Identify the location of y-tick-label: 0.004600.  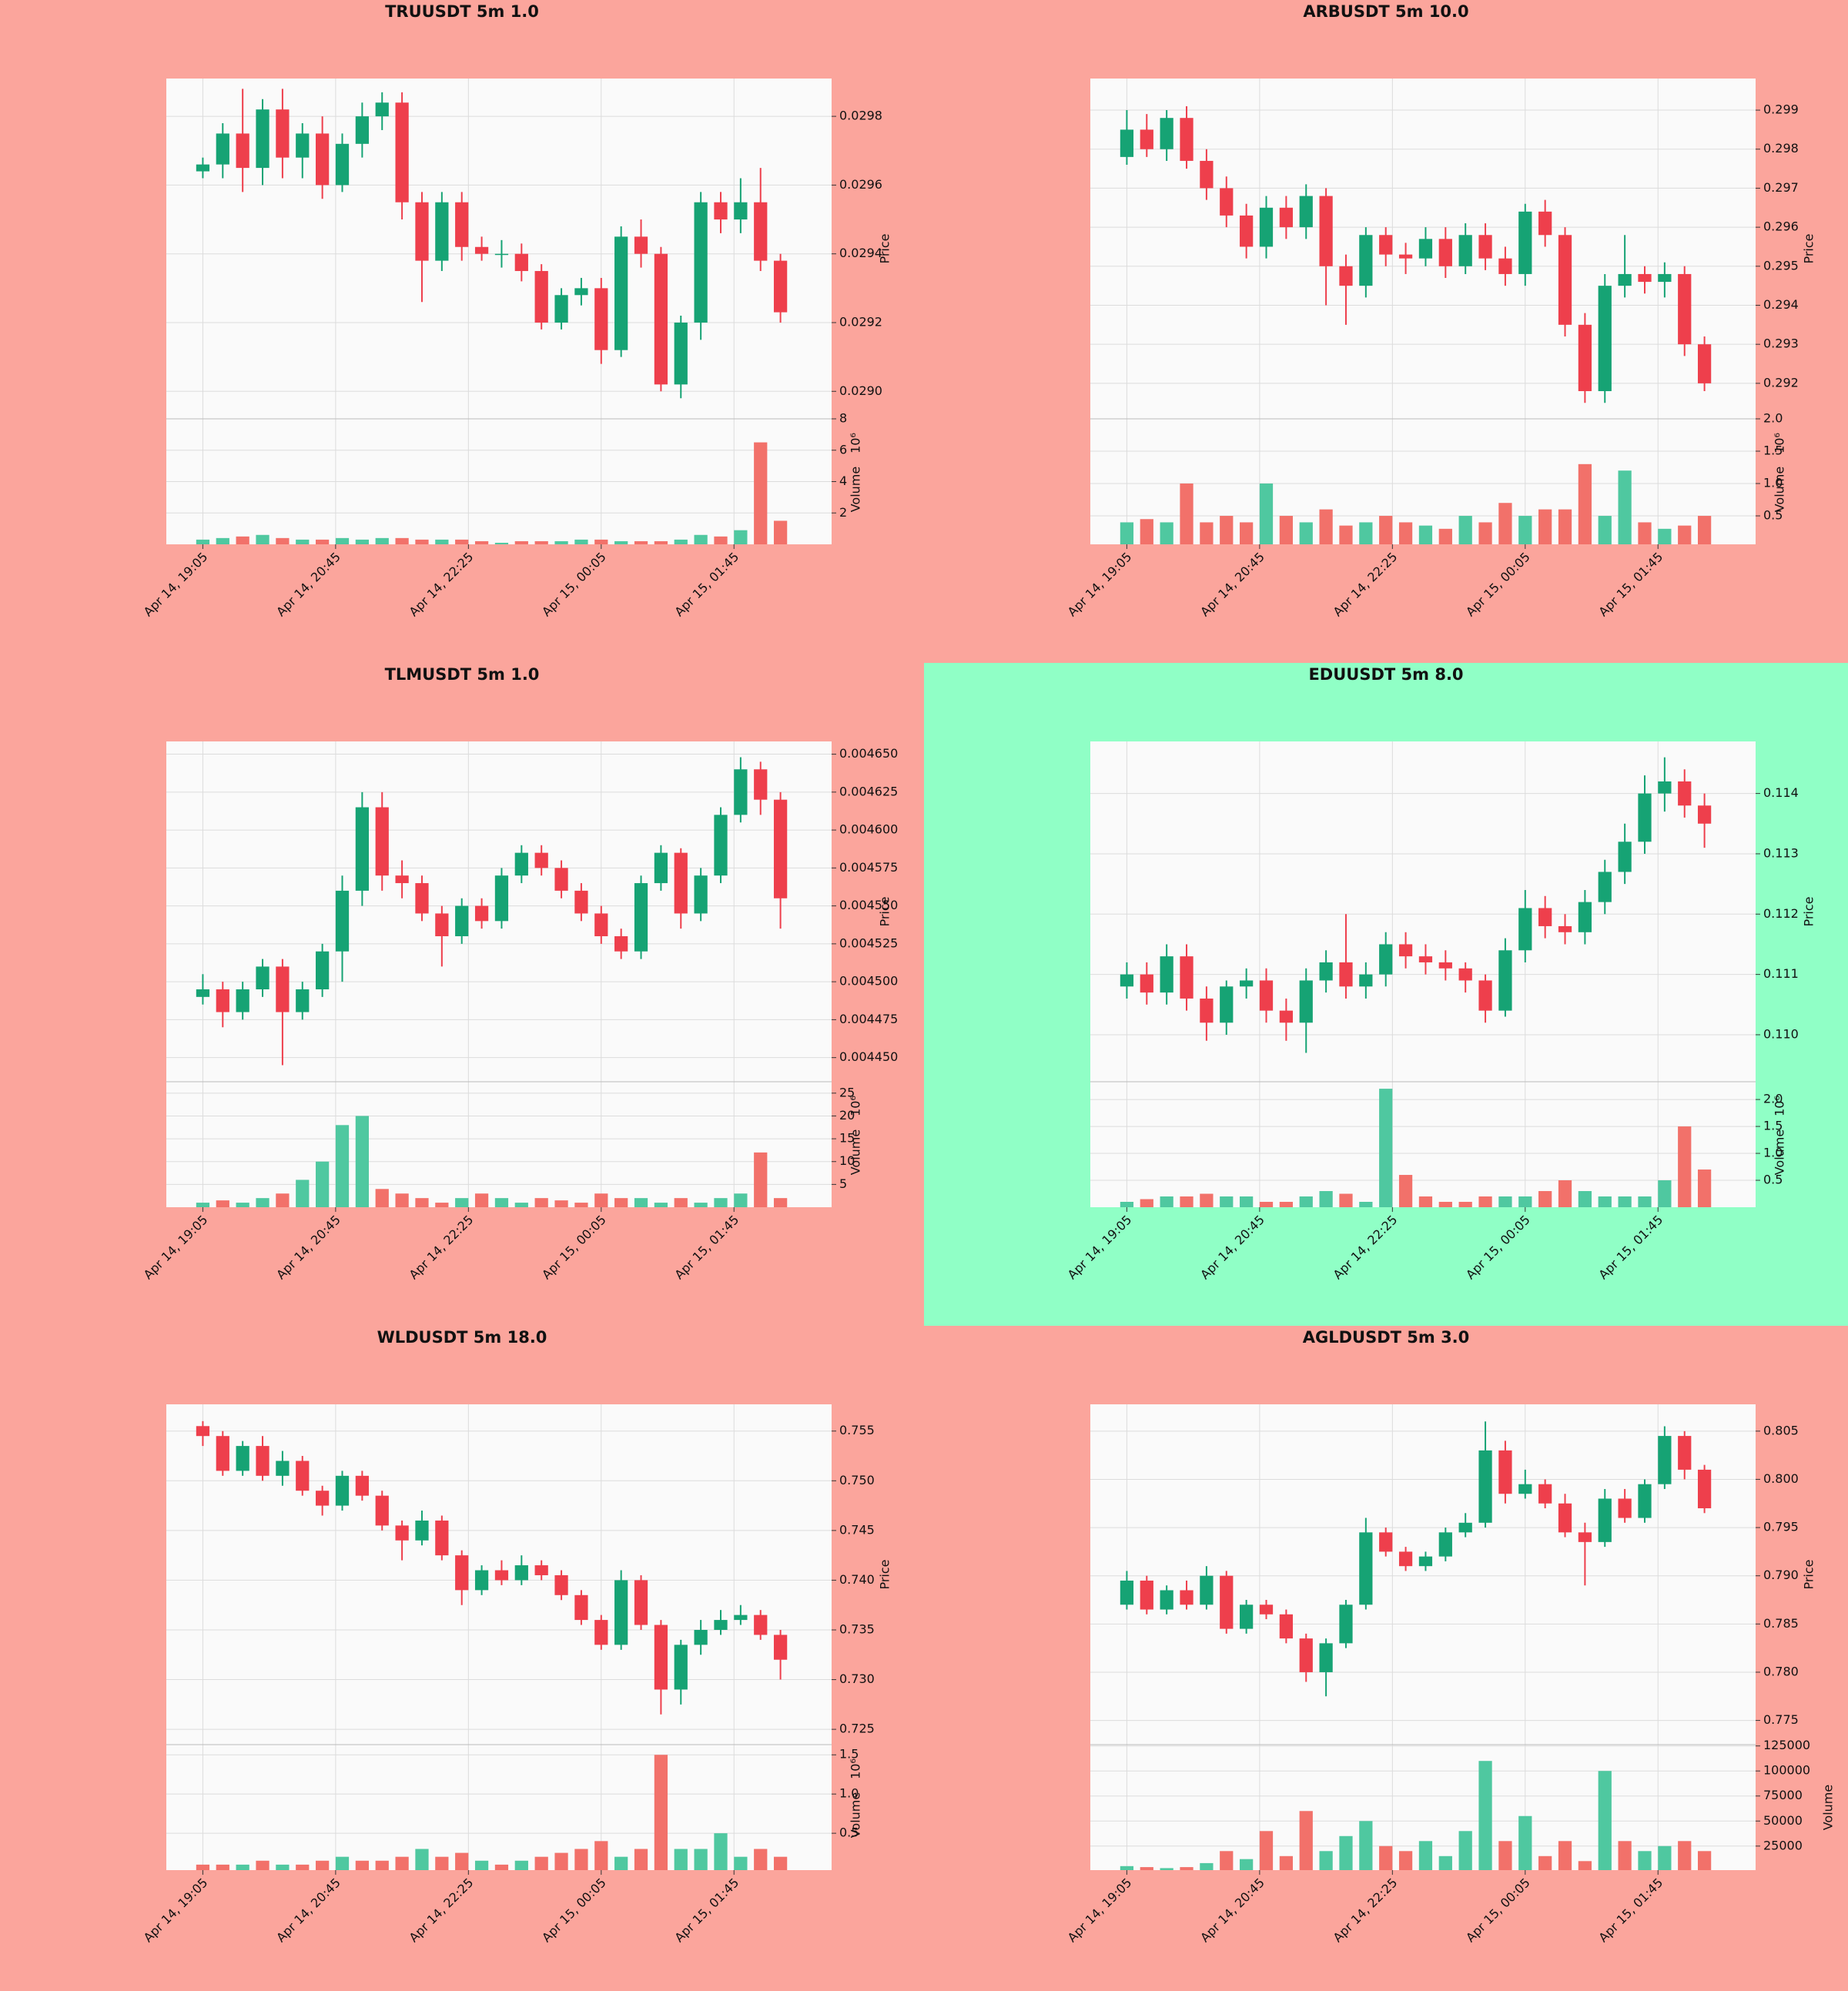
(868, 829).